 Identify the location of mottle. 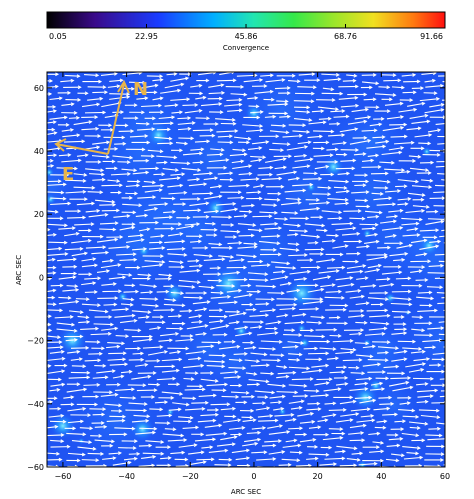
(213, 158).